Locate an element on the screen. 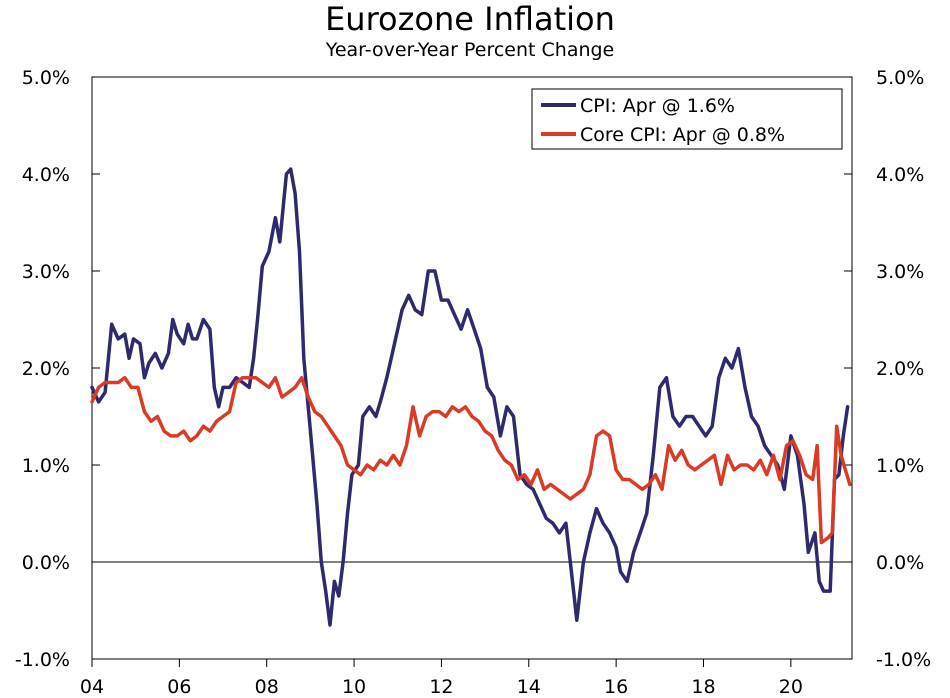  y-tick-label-left: 1.0% is located at coordinates (46, 466).